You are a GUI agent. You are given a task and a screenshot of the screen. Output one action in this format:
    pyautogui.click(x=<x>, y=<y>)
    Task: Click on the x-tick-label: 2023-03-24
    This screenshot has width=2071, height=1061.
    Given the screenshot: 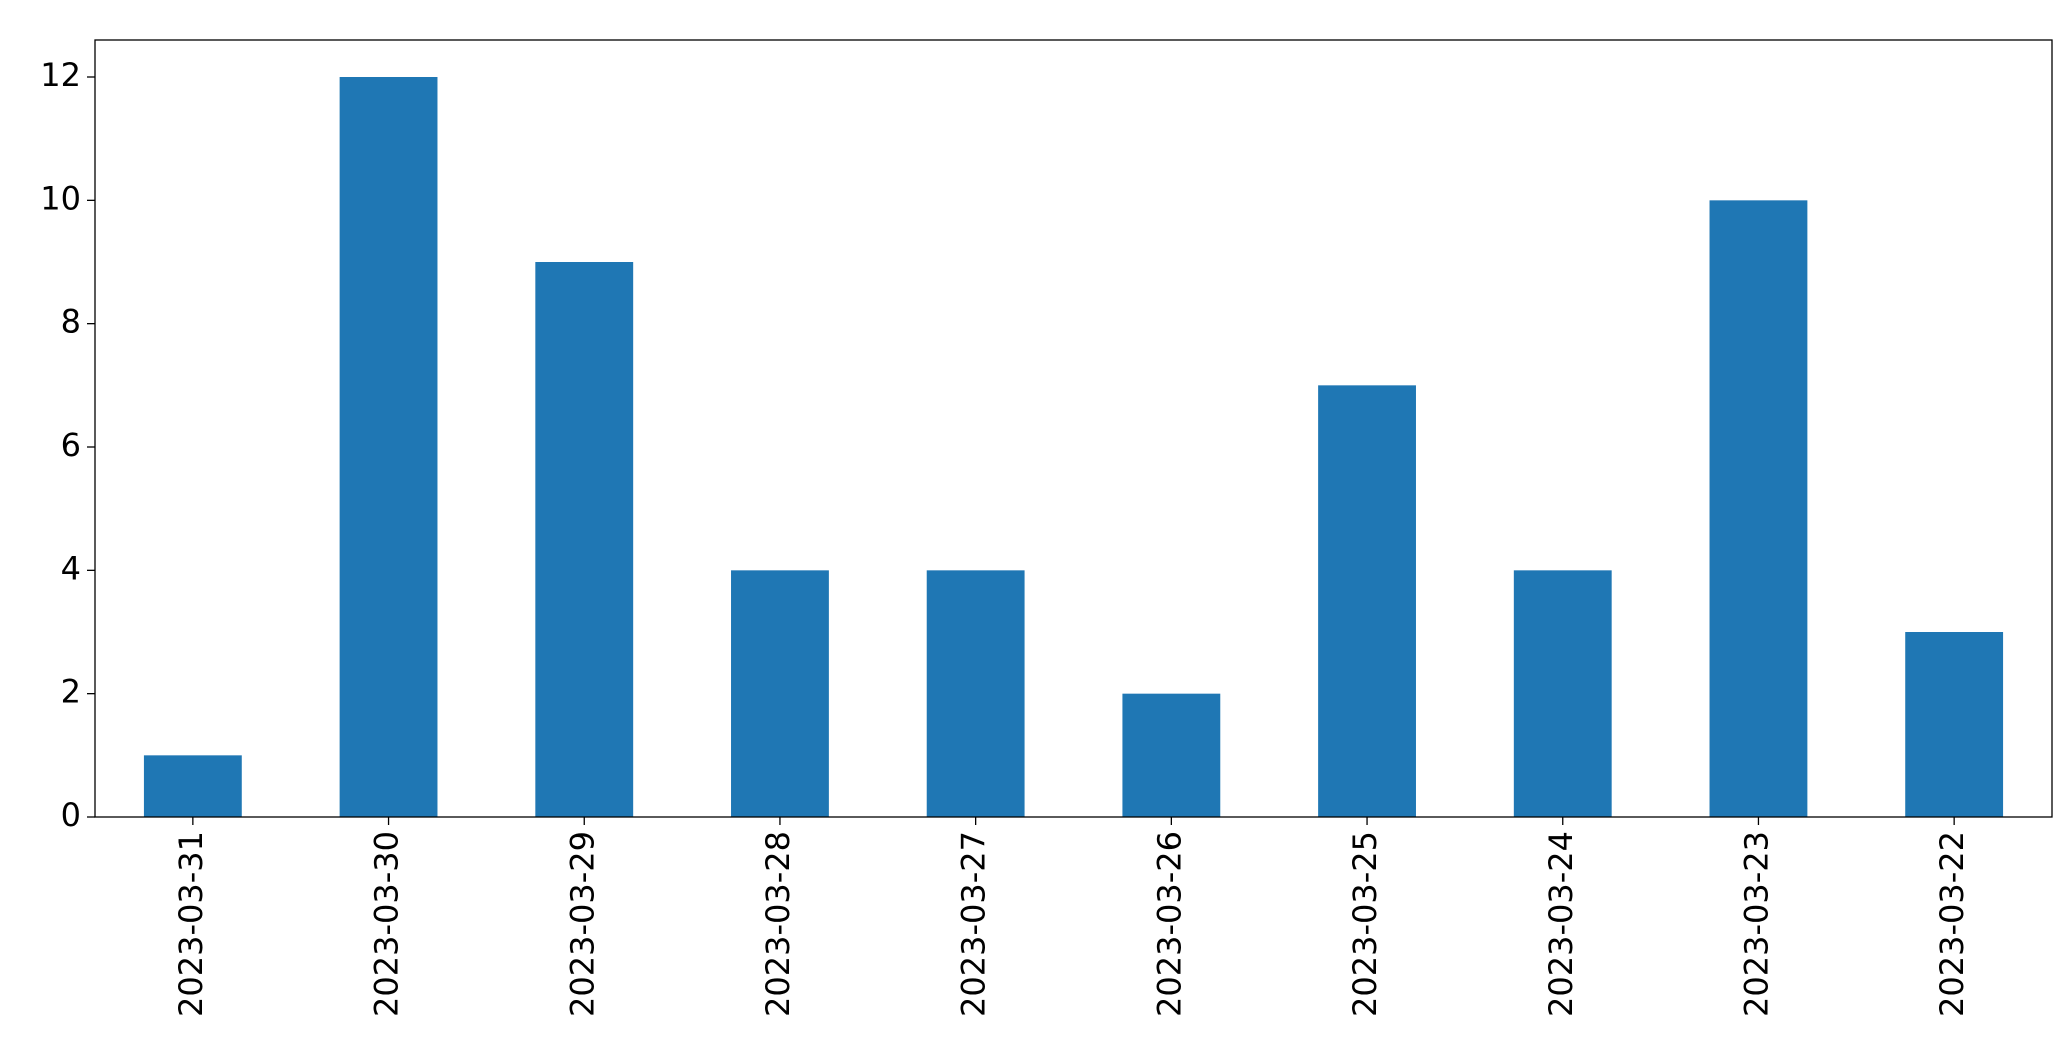 What is the action you would take?
    pyautogui.click(x=1561, y=924)
    